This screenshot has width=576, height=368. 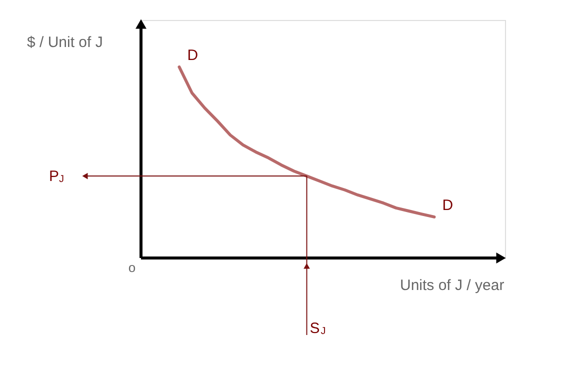 What do you see at coordinates (448, 205) in the screenshot?
I see `annotation: D` at bounding box center [448, 205].